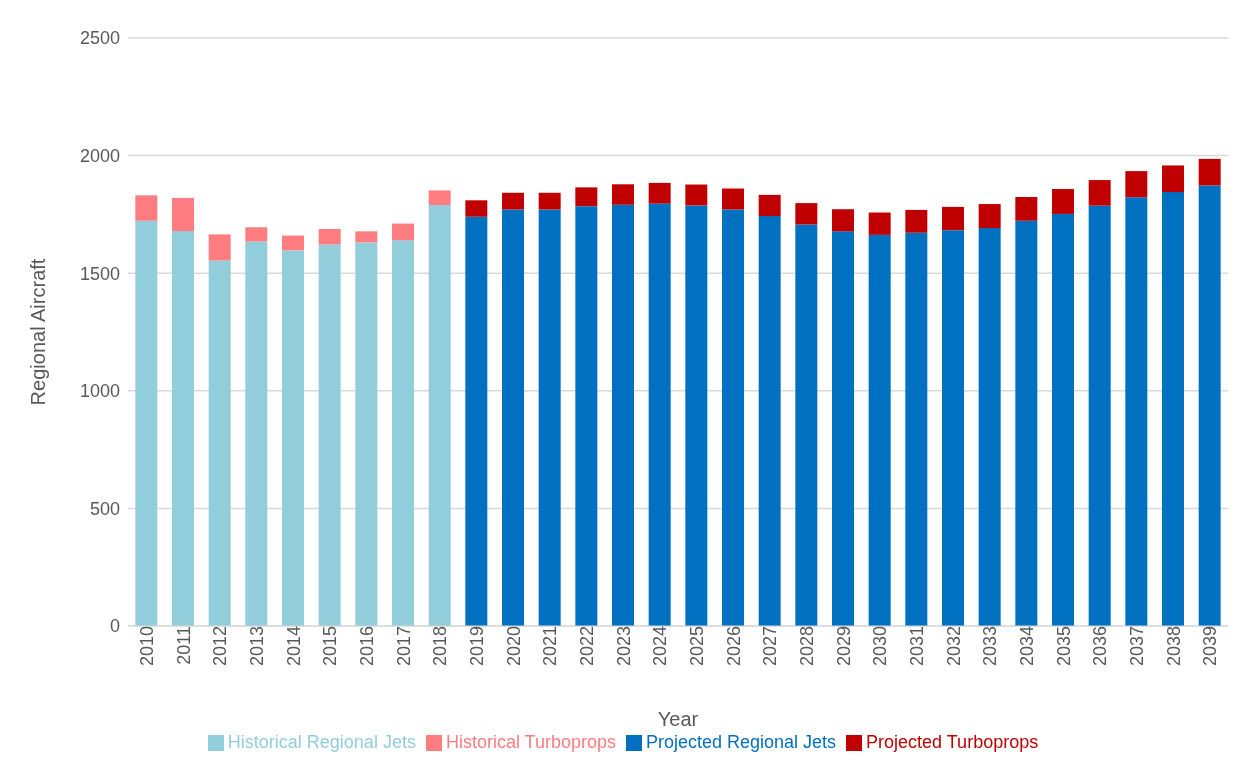  Describe the element at coordinates (550, 646) in the screenshot. I see `x-tick-label: 2021` at that location.